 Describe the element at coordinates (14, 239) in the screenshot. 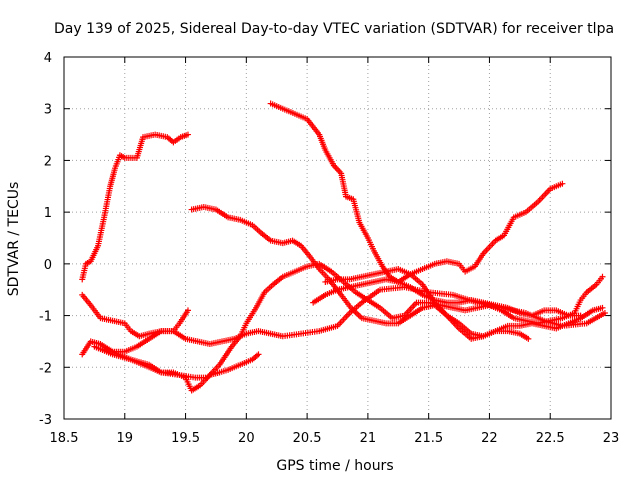

I see `y-axis-label: SDTVAR / TECUs` at that location.